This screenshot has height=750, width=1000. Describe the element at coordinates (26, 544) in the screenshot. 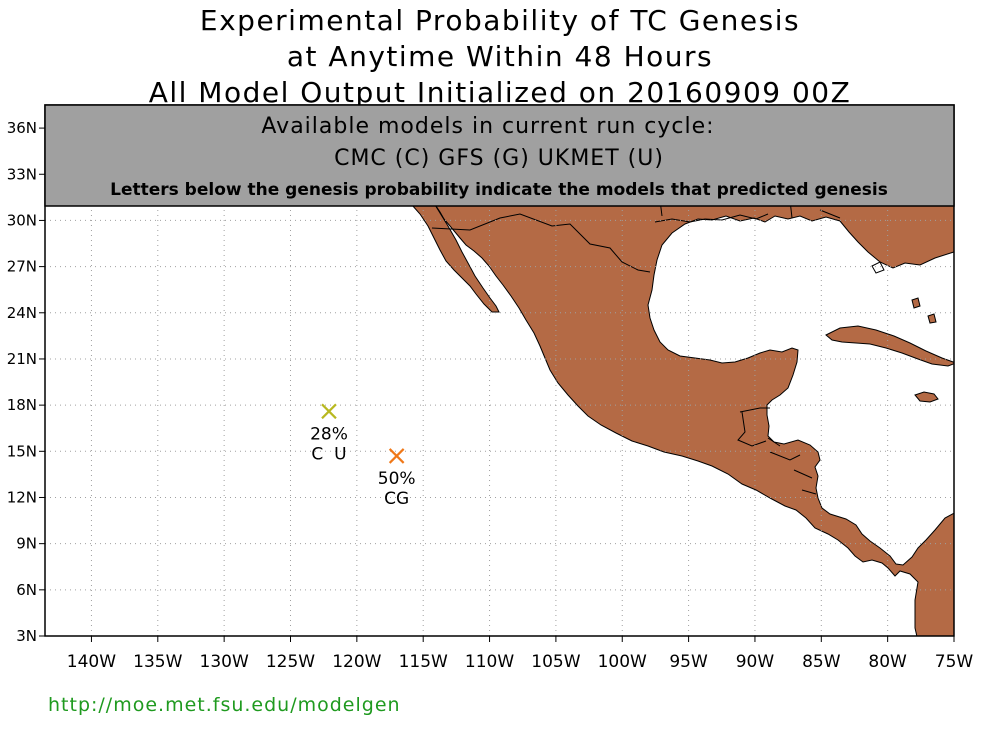

I see `y-tick-label: 9N` at that location.